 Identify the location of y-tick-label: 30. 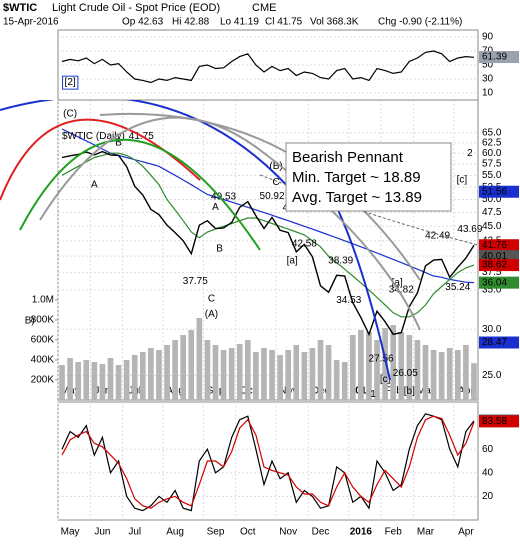
(488, 79).